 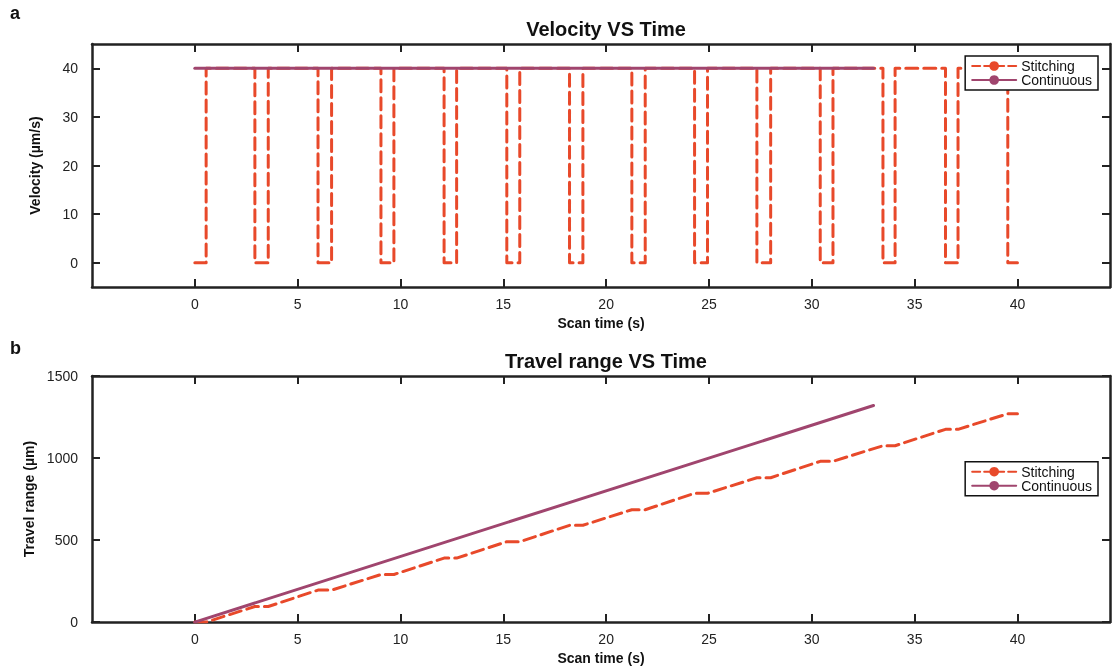 What do you see at coordinates (606, 361) in the screenshot?
I see `chart-title: Travel range VS Time` at bounding box center [606, 361].